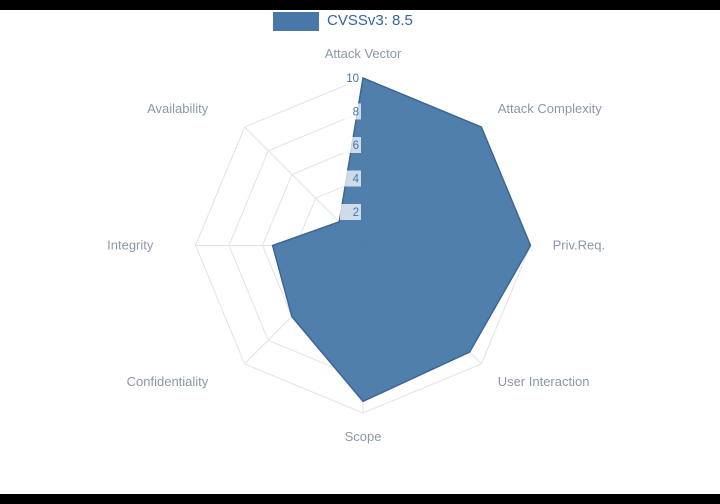  I want to click on legend: CVSSv3: 8.5, so click(343, 21).